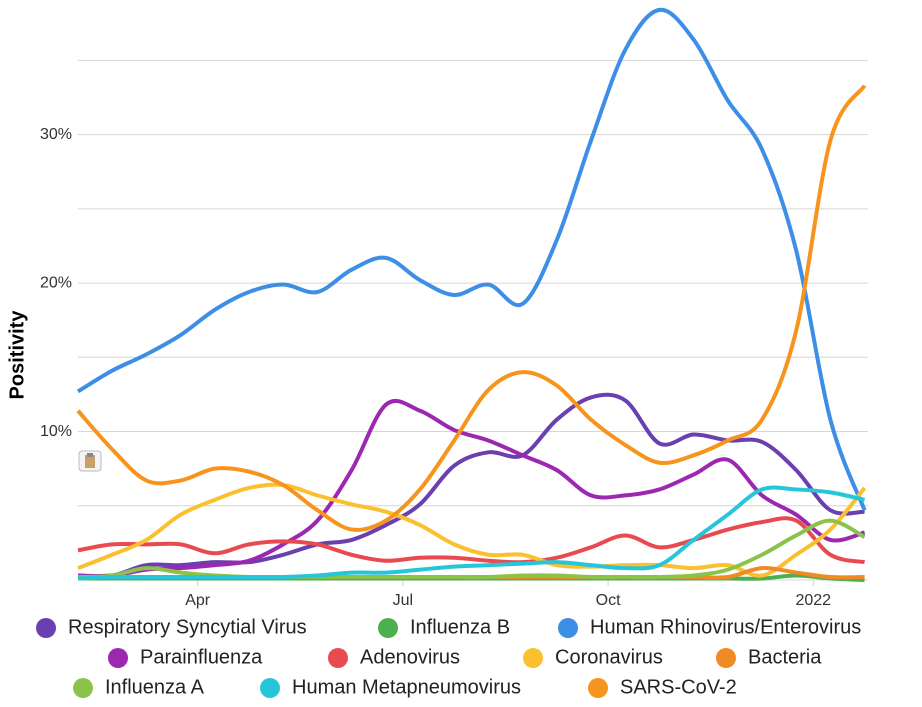 The height and width of the screenshot is (707, 922). What do you see at coordinates (90, 461) in the screenshot?
I see `clipboard-icon` at bounding box center [90, 461].